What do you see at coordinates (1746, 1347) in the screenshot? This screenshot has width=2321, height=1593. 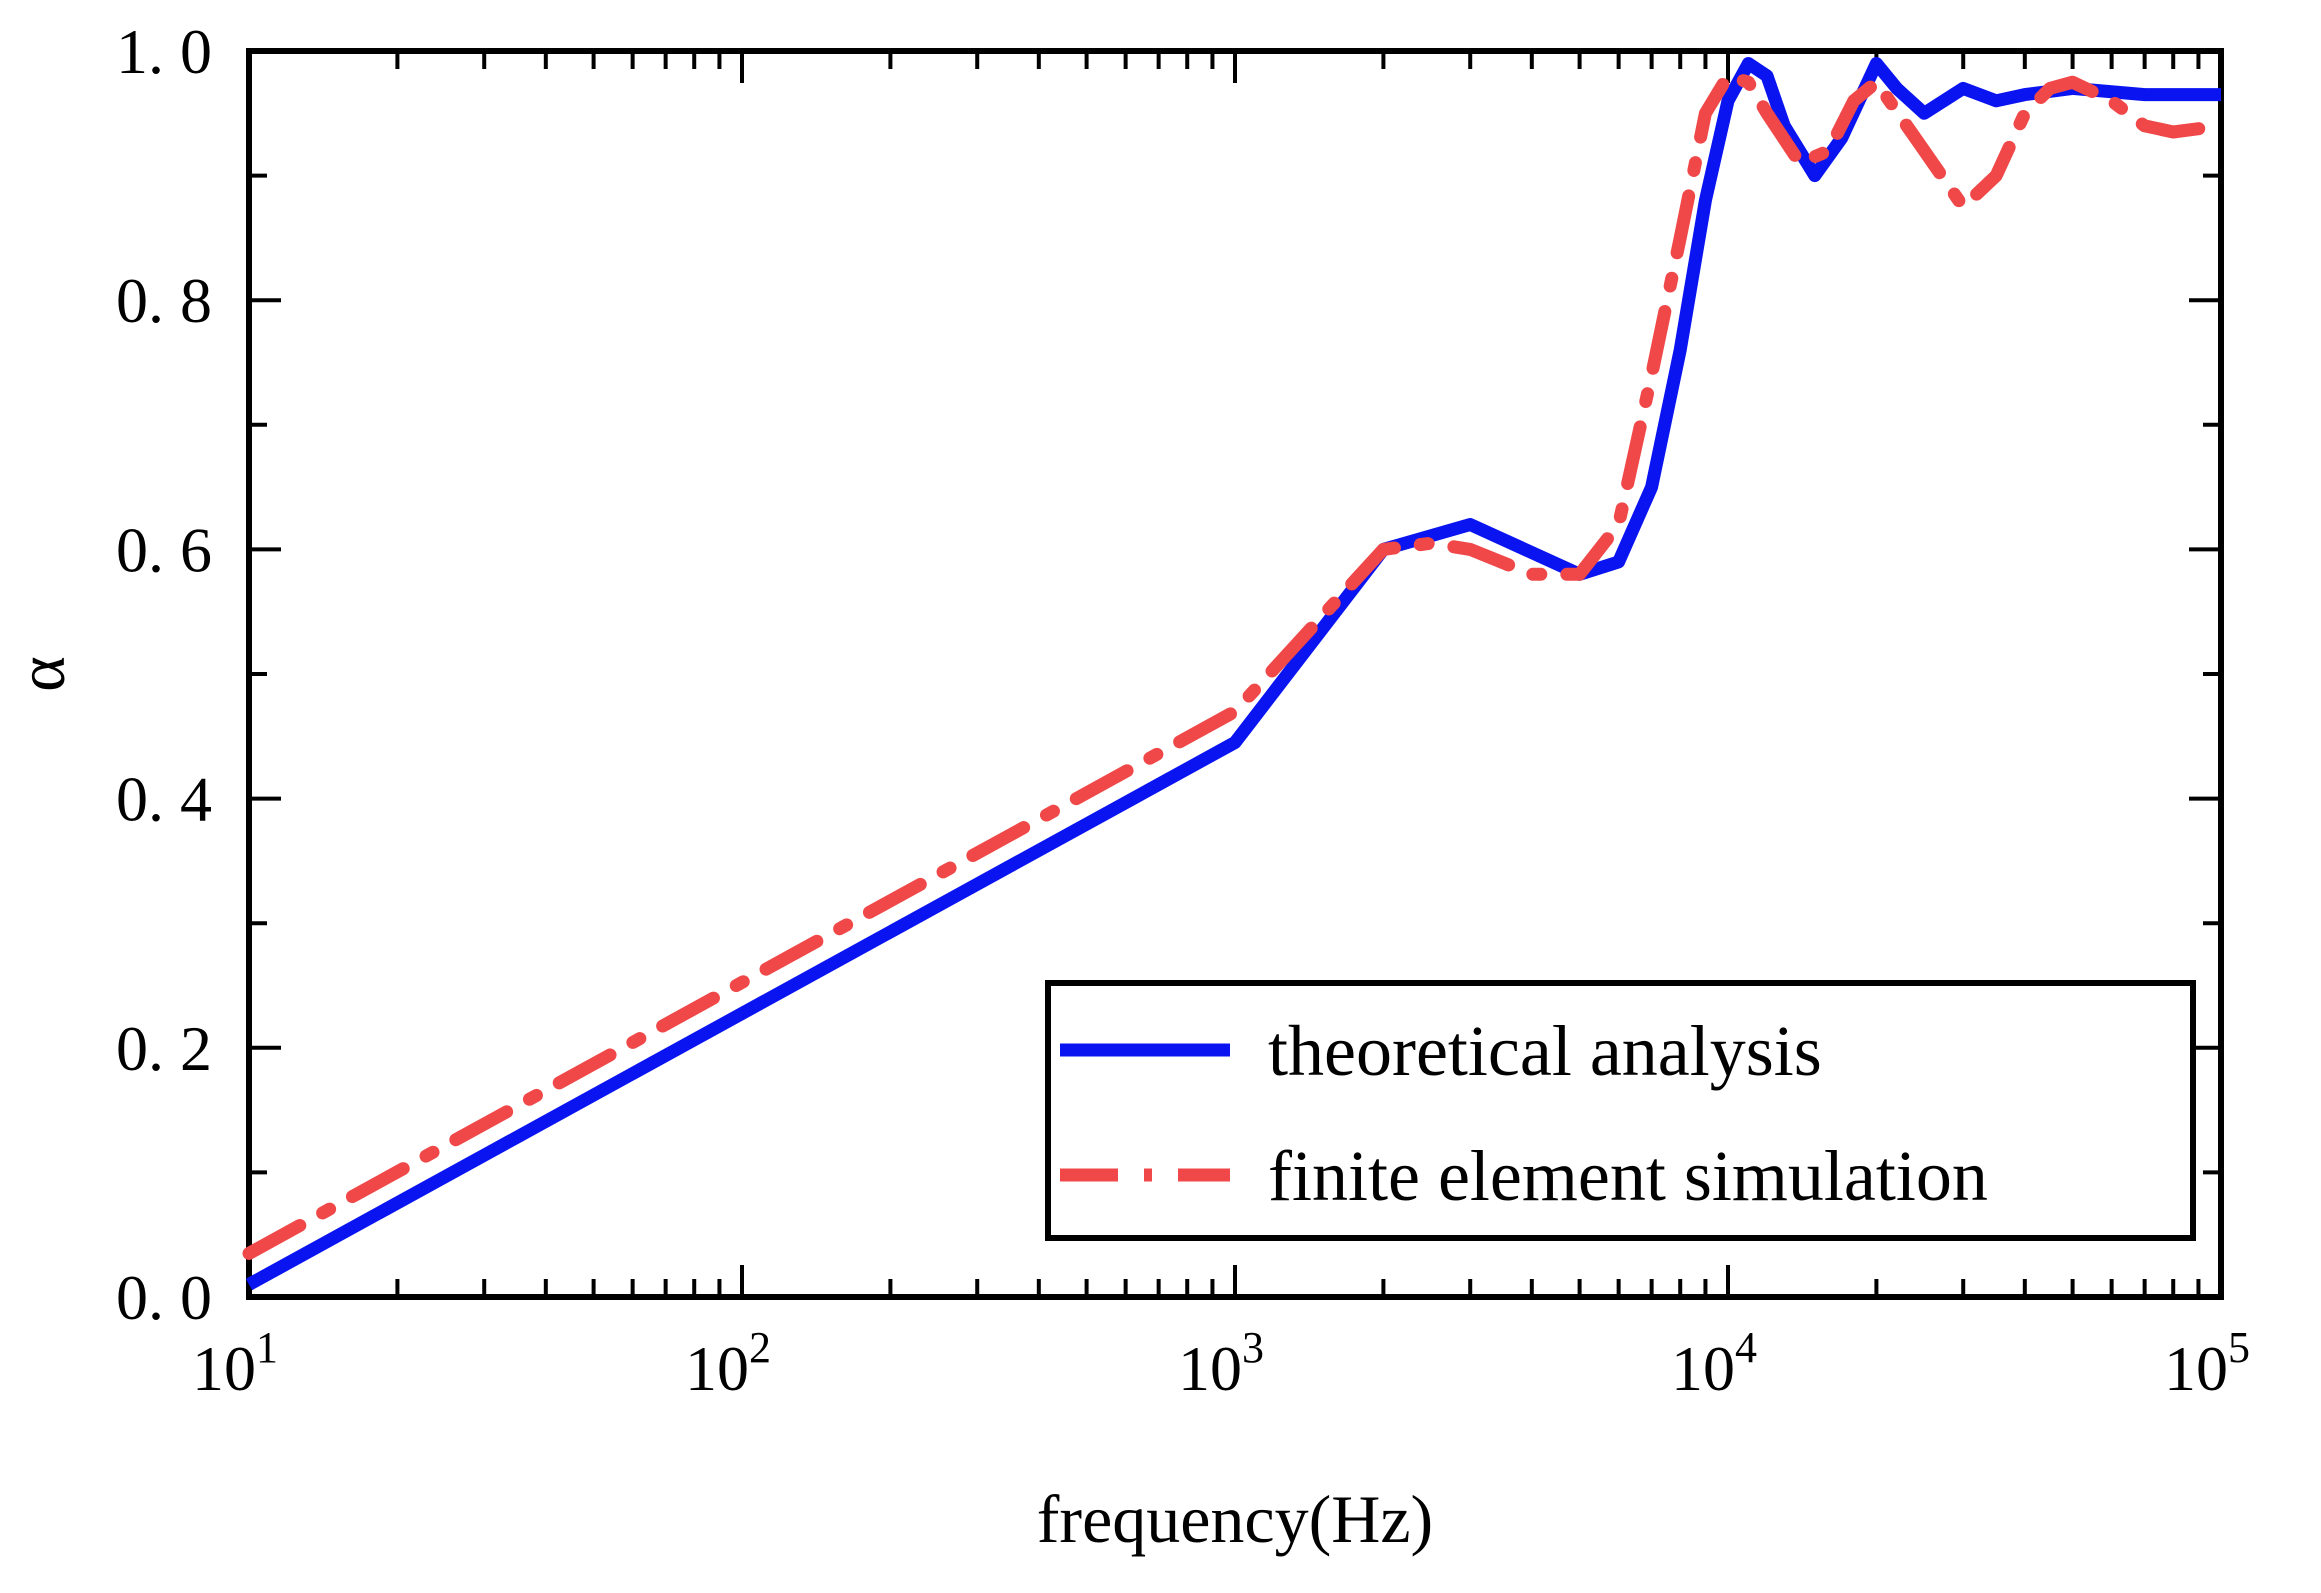 I see `x-tick-label-exponent: 4` at bounding box center [1746, 1347].